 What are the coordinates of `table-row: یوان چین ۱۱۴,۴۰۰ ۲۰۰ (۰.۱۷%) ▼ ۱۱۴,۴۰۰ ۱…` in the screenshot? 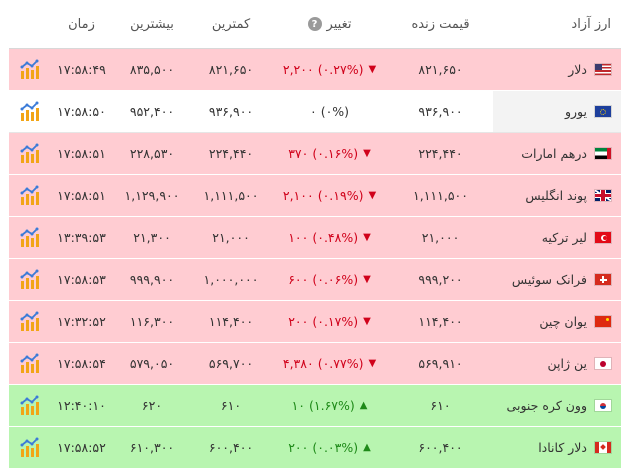 It's located at (315, 322).